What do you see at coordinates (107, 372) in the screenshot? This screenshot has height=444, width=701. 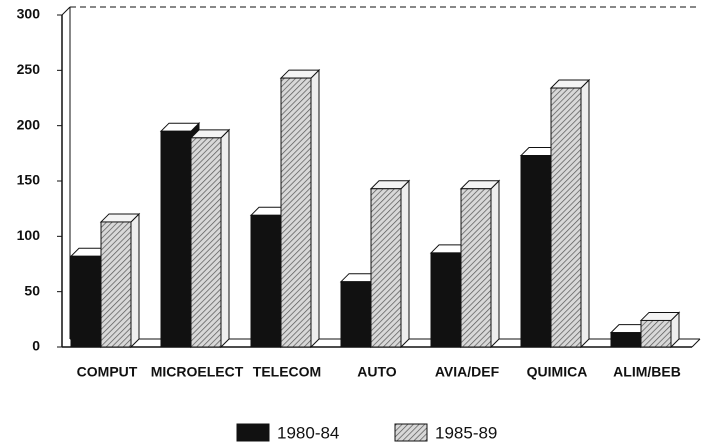 I see `x-tick-label: COMPUT` at bounding box center [107, 372].